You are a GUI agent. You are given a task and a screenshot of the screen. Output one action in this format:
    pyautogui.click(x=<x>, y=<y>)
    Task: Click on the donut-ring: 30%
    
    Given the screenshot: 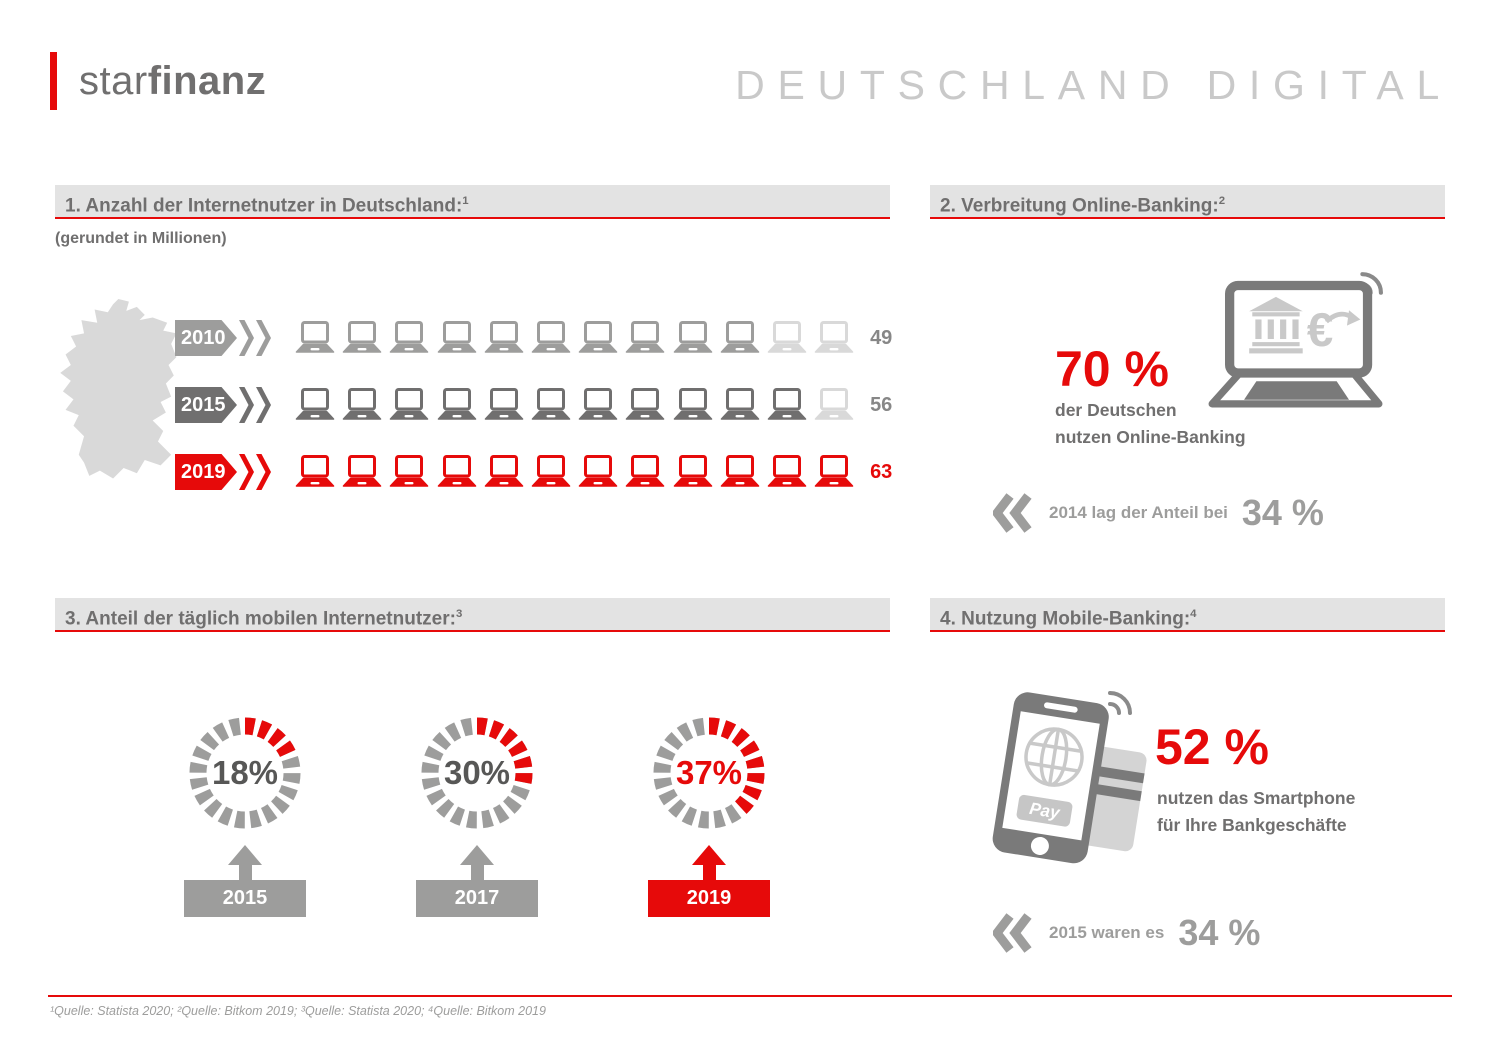 What is the action you would take?
    pyautogui.click(x=477, y=773)
    